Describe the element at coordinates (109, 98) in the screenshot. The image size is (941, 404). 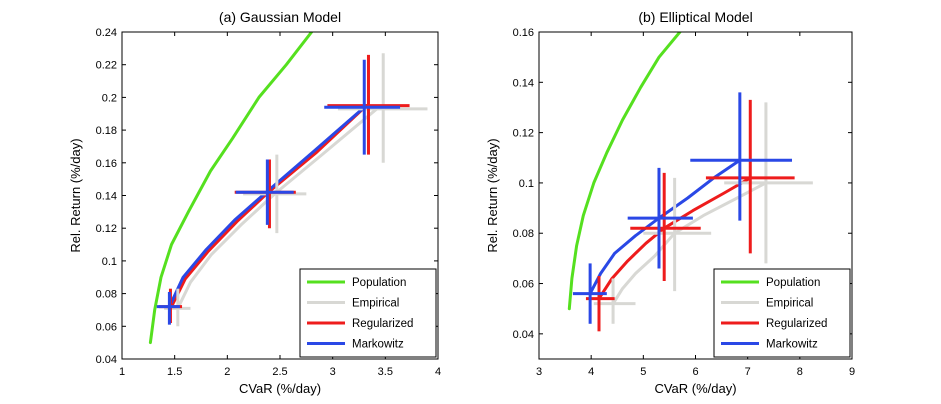
I see `y-tick-label: 0.2` at that location.